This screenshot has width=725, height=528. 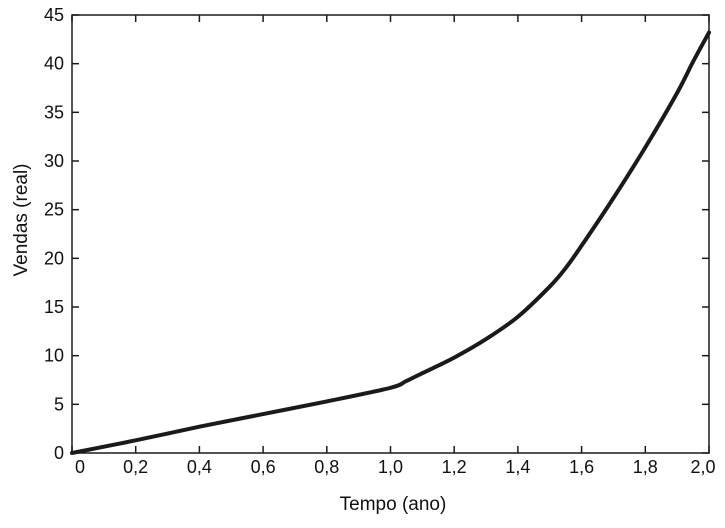 I want to click on y-tick-label: 15, so click(x=54, y=307).